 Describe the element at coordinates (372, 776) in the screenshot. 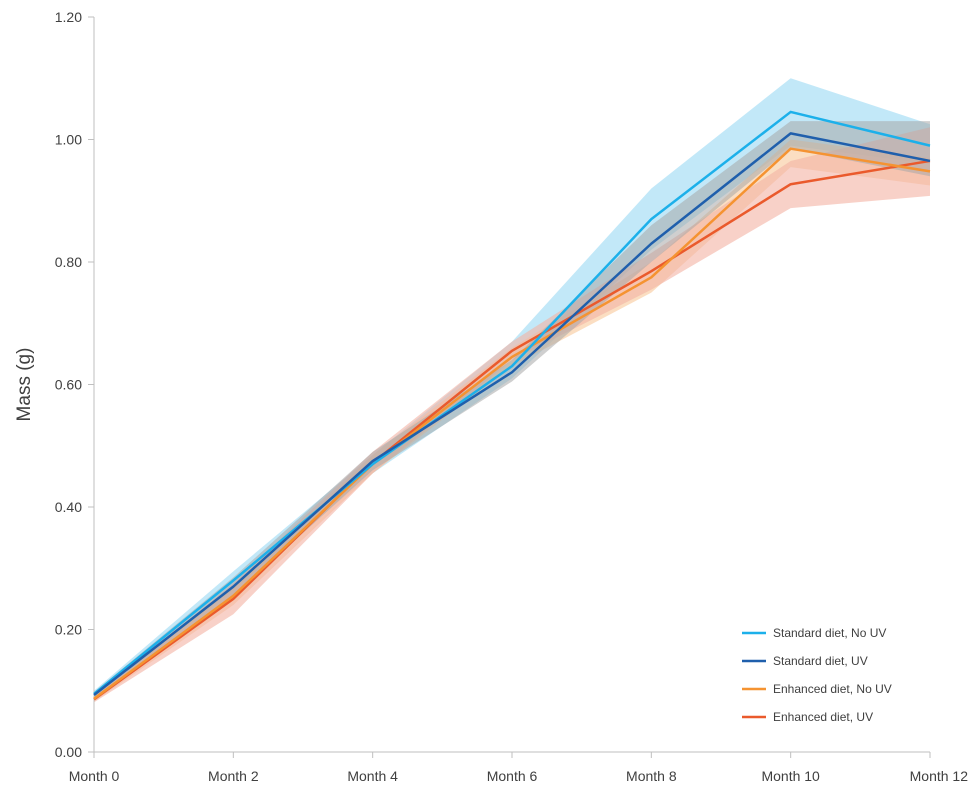

I see `x-tick-label: Month 4` at that location.